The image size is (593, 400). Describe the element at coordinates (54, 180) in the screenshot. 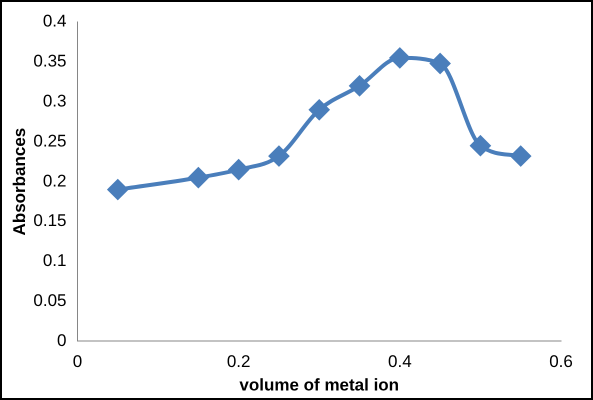

I see `y-tick-label: 0.2` at that location.